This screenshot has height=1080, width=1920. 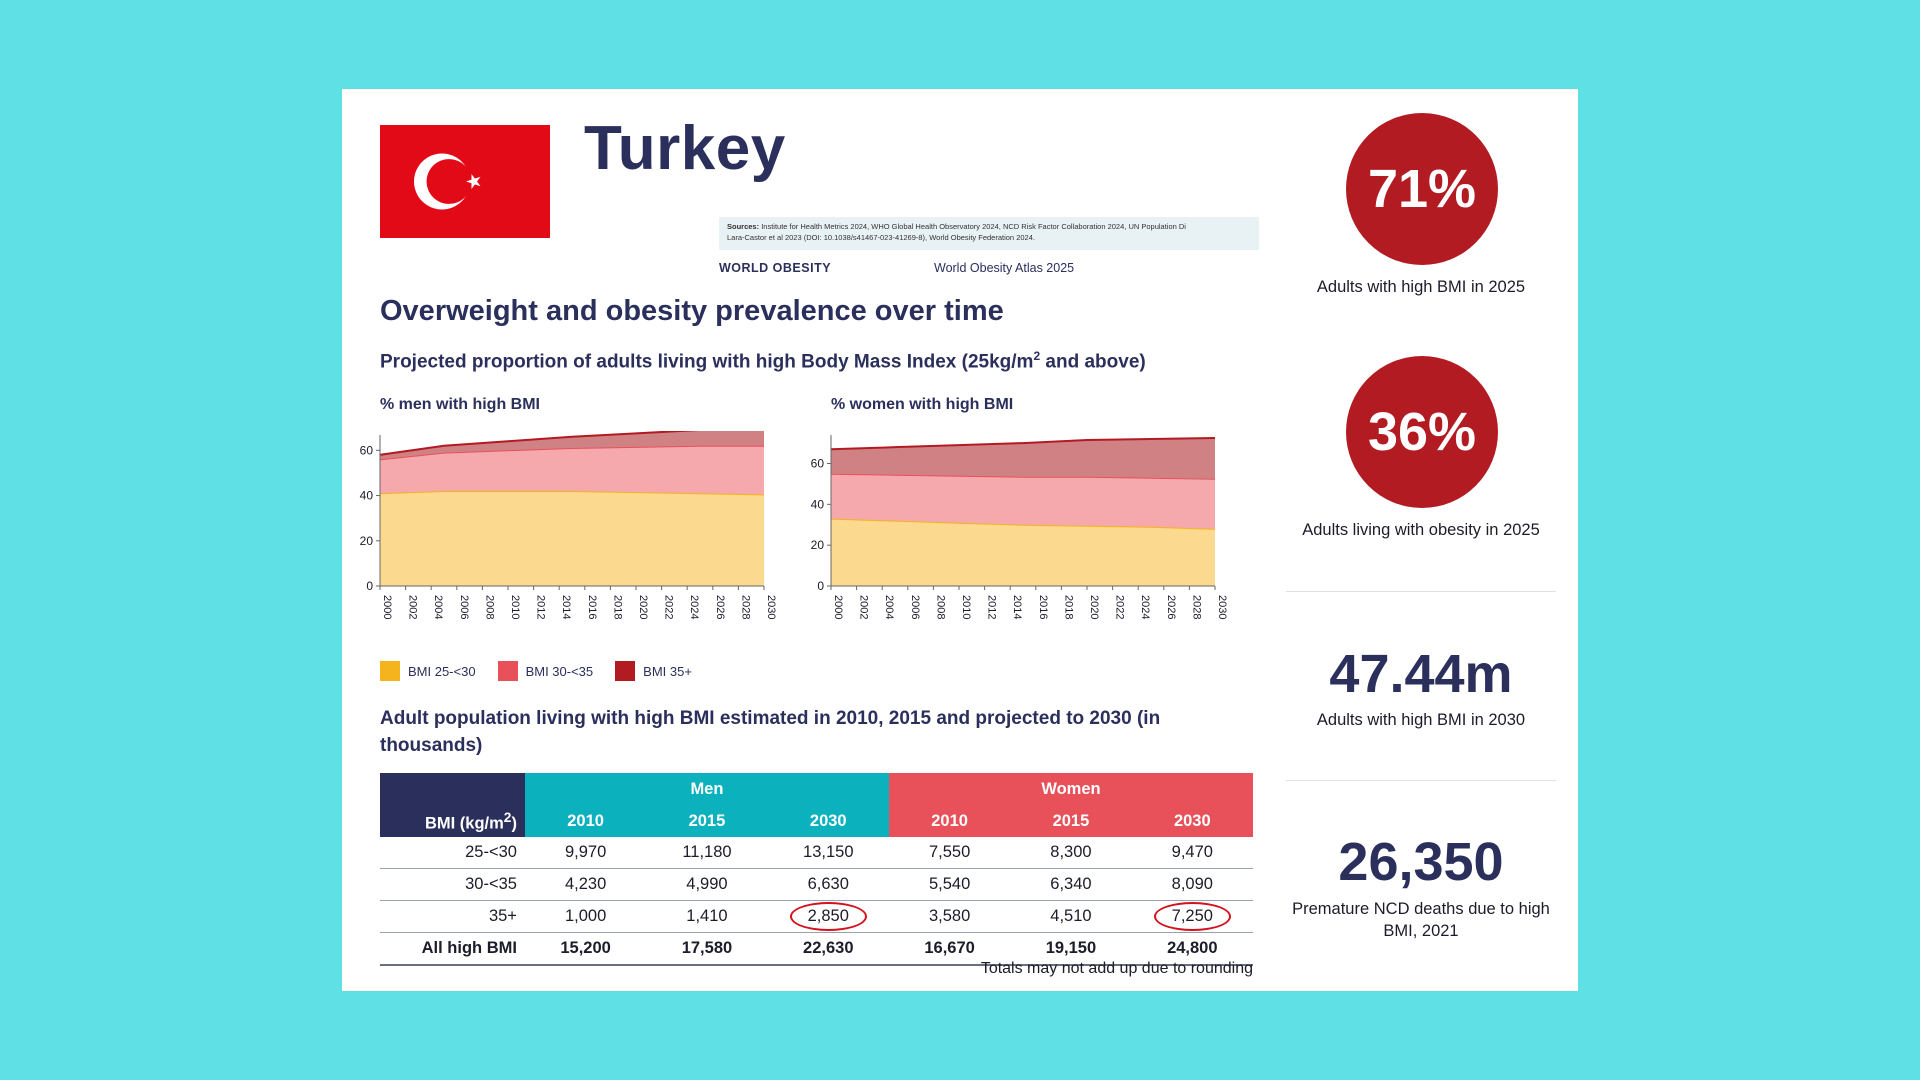 What do you see at coordinates (1171, 607) in the screenshot?
I see `women-chart-x-tick-label: 2026` at bounding box center [1171, 607].